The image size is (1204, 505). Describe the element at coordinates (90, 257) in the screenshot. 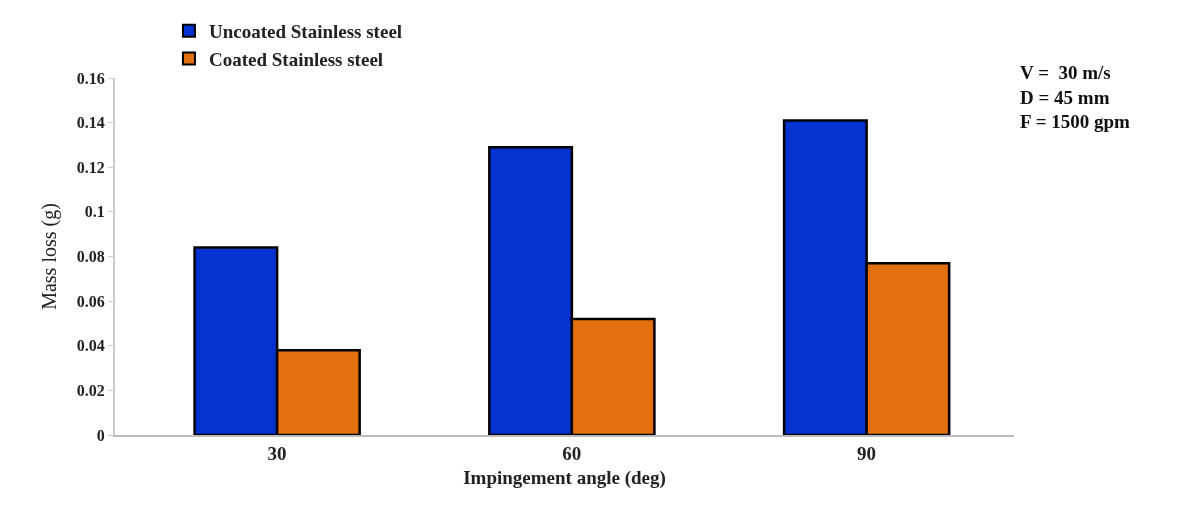

I see `y-tick-label: 0.08` at that location.